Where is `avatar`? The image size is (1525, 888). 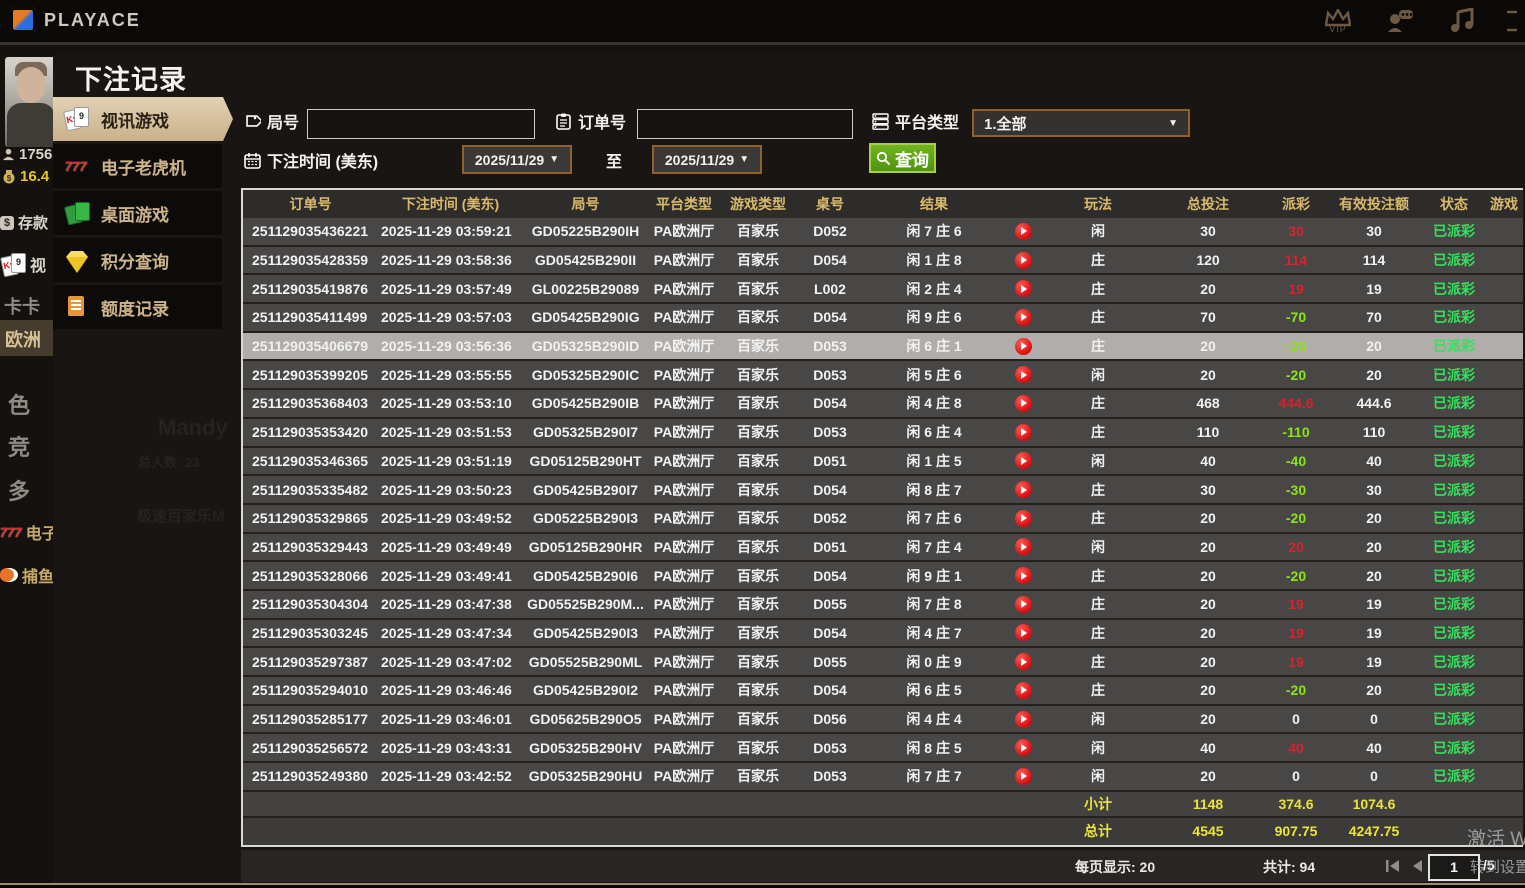 avatar is located at coordinates (31, 102).